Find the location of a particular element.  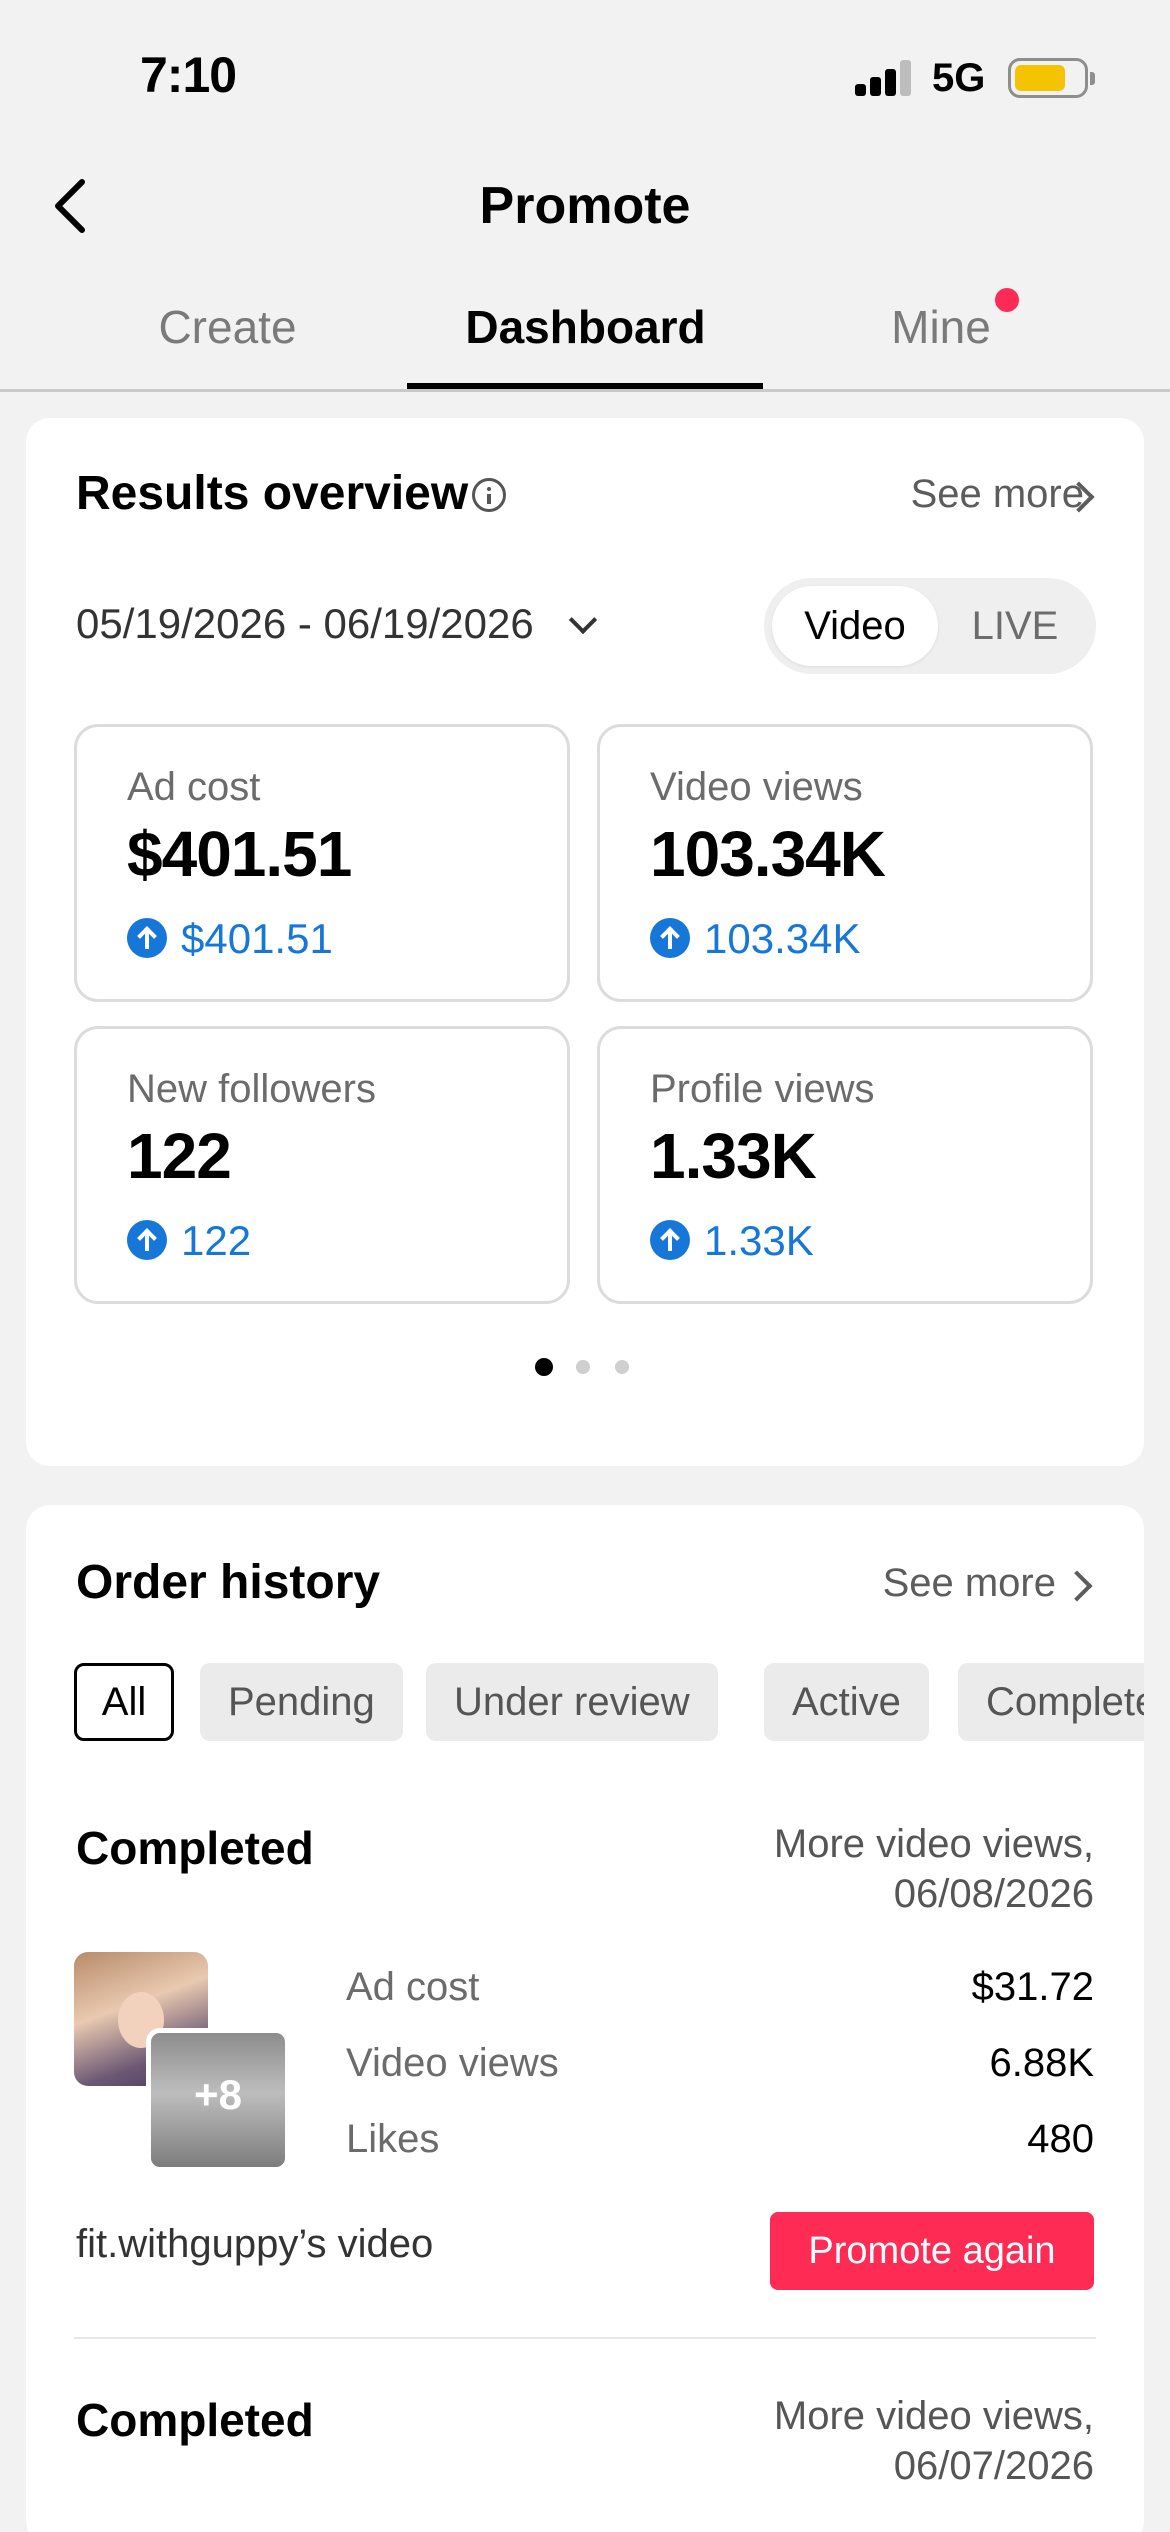

metric-value: 103.34K is located at coordinates (768, 854).